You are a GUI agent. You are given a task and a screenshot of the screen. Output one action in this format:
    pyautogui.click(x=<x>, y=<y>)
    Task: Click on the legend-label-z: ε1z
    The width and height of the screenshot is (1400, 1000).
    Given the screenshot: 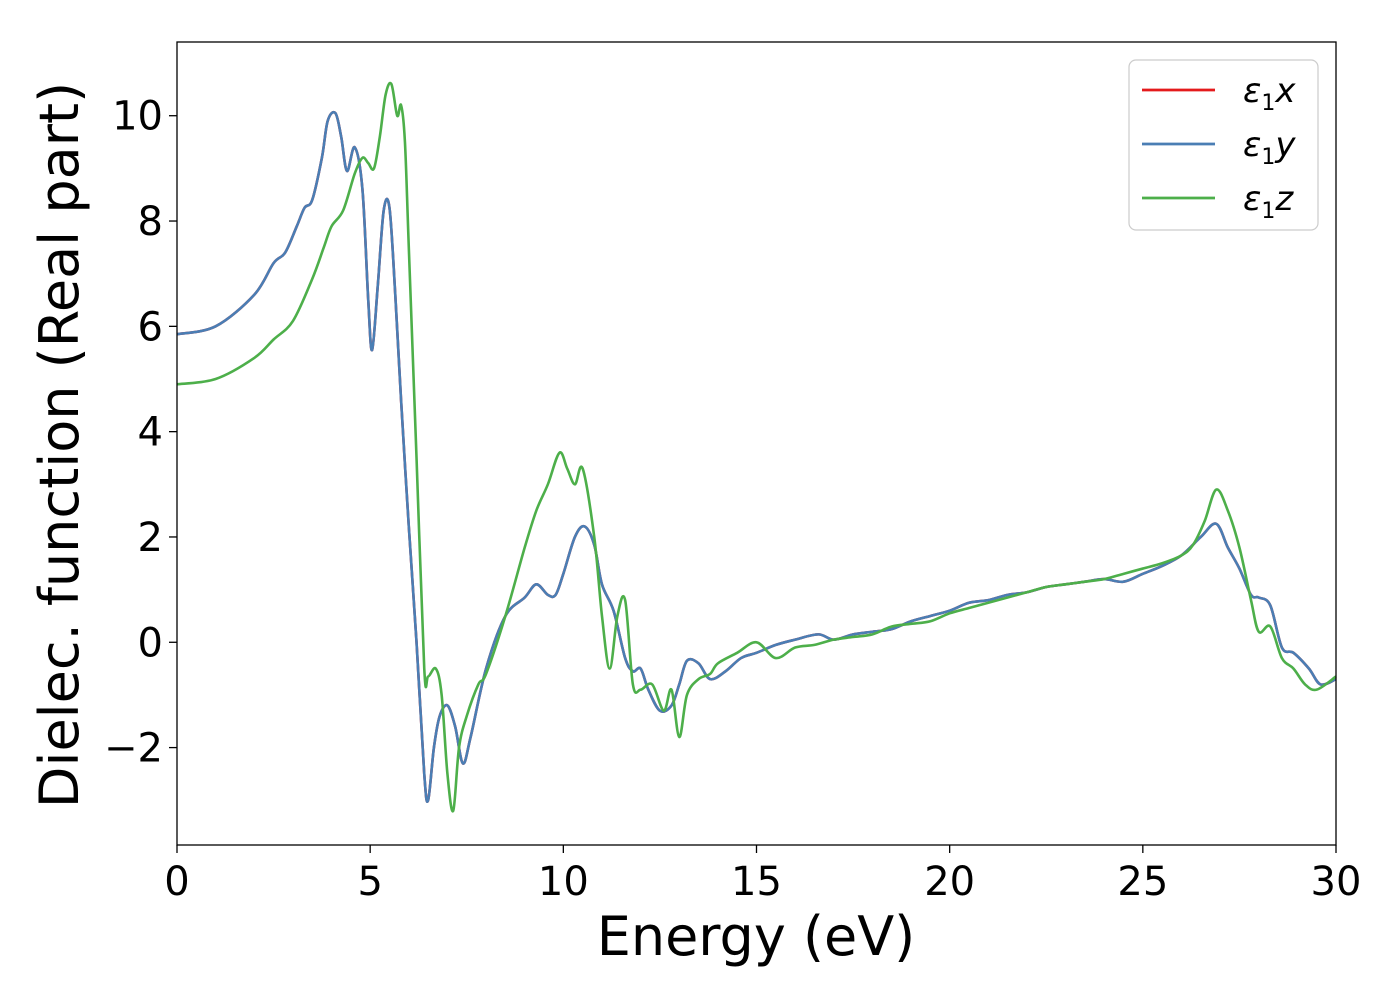 What is the action you would take?
    pyautogui.click(x=1268, y=201)
    